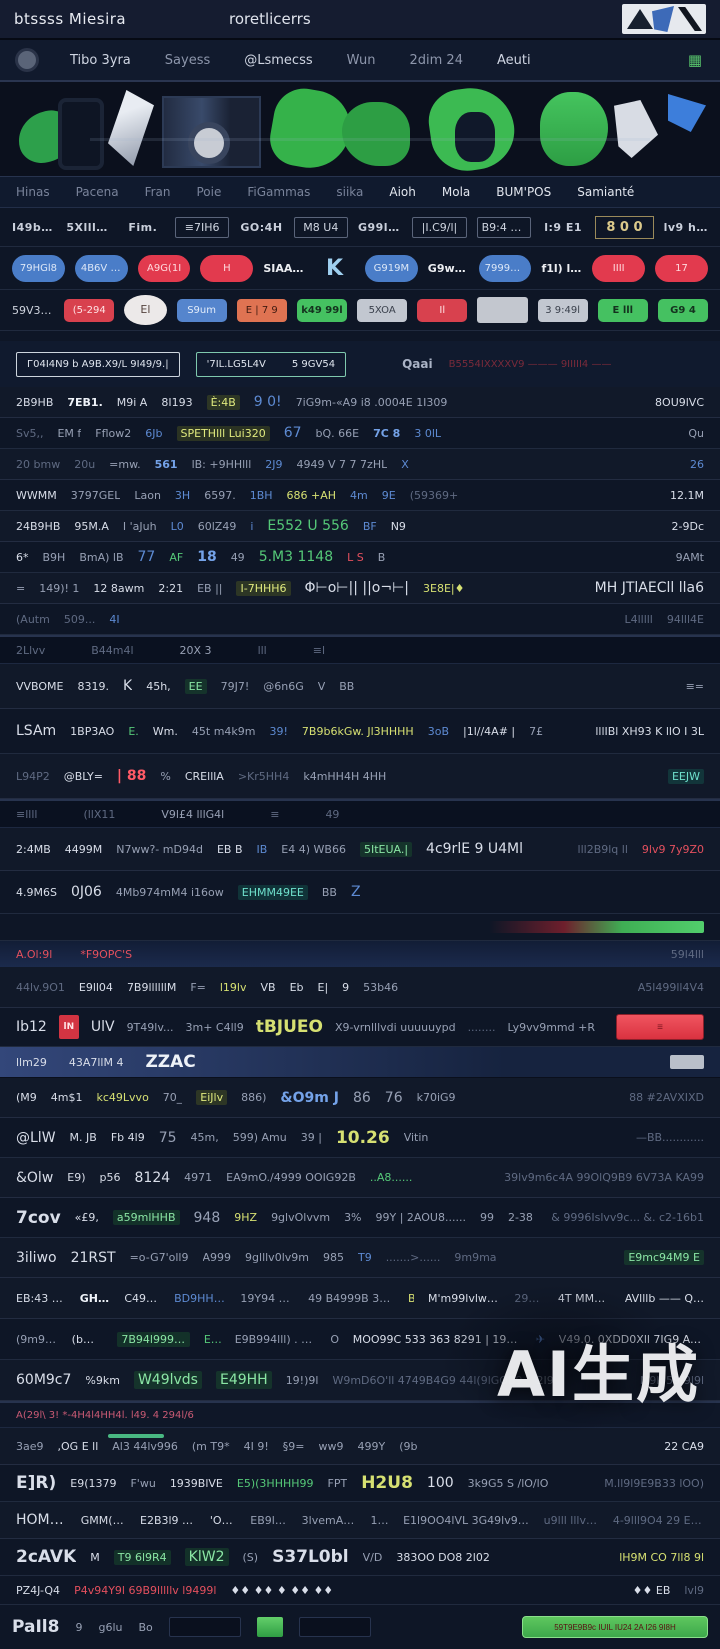 The width and height of the screenshot is (720, 1649). What do you see at coordinates (505, 268) in the screenshot?
I see `oval-badge: 799999m` at bounding box center [505, 268].